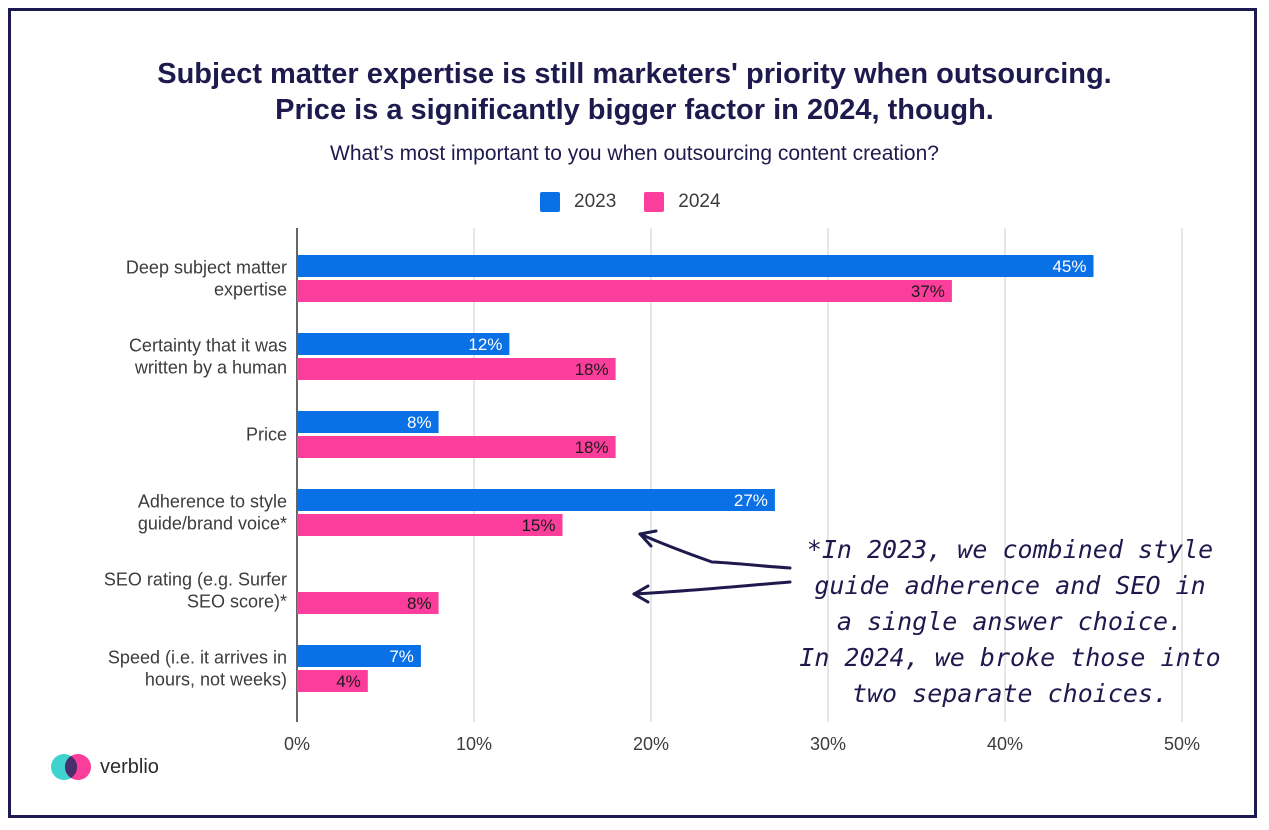  What do you see at coordinates (348, 681) in the screenshot?
I see `bar-value-label: 4%` at bounding box center [348, 681].